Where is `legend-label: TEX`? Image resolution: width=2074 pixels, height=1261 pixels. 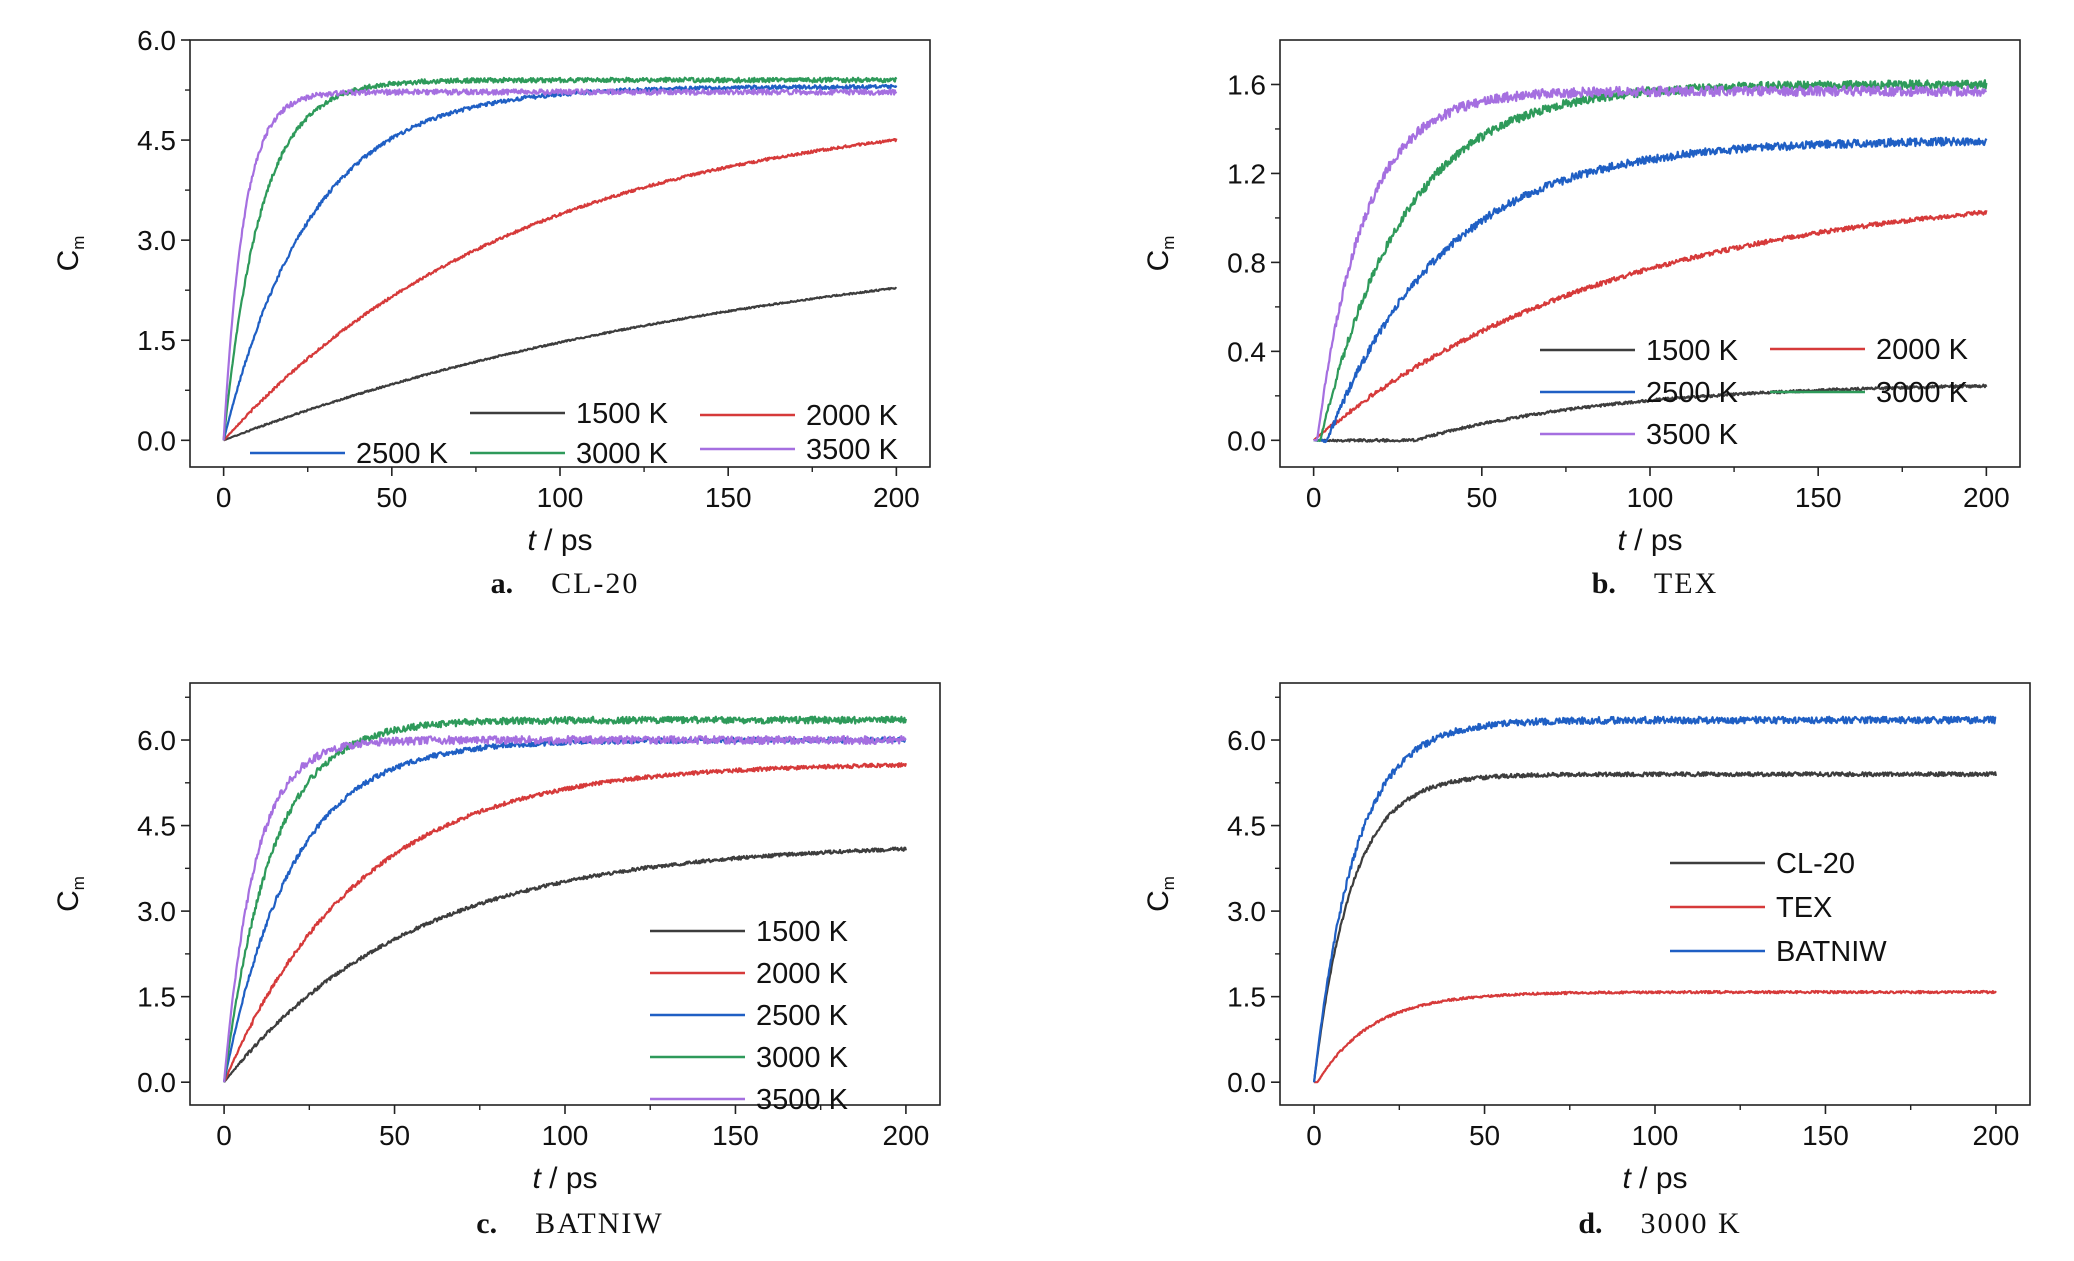
legend-label: TEX is located at coordinates (1804, 908).